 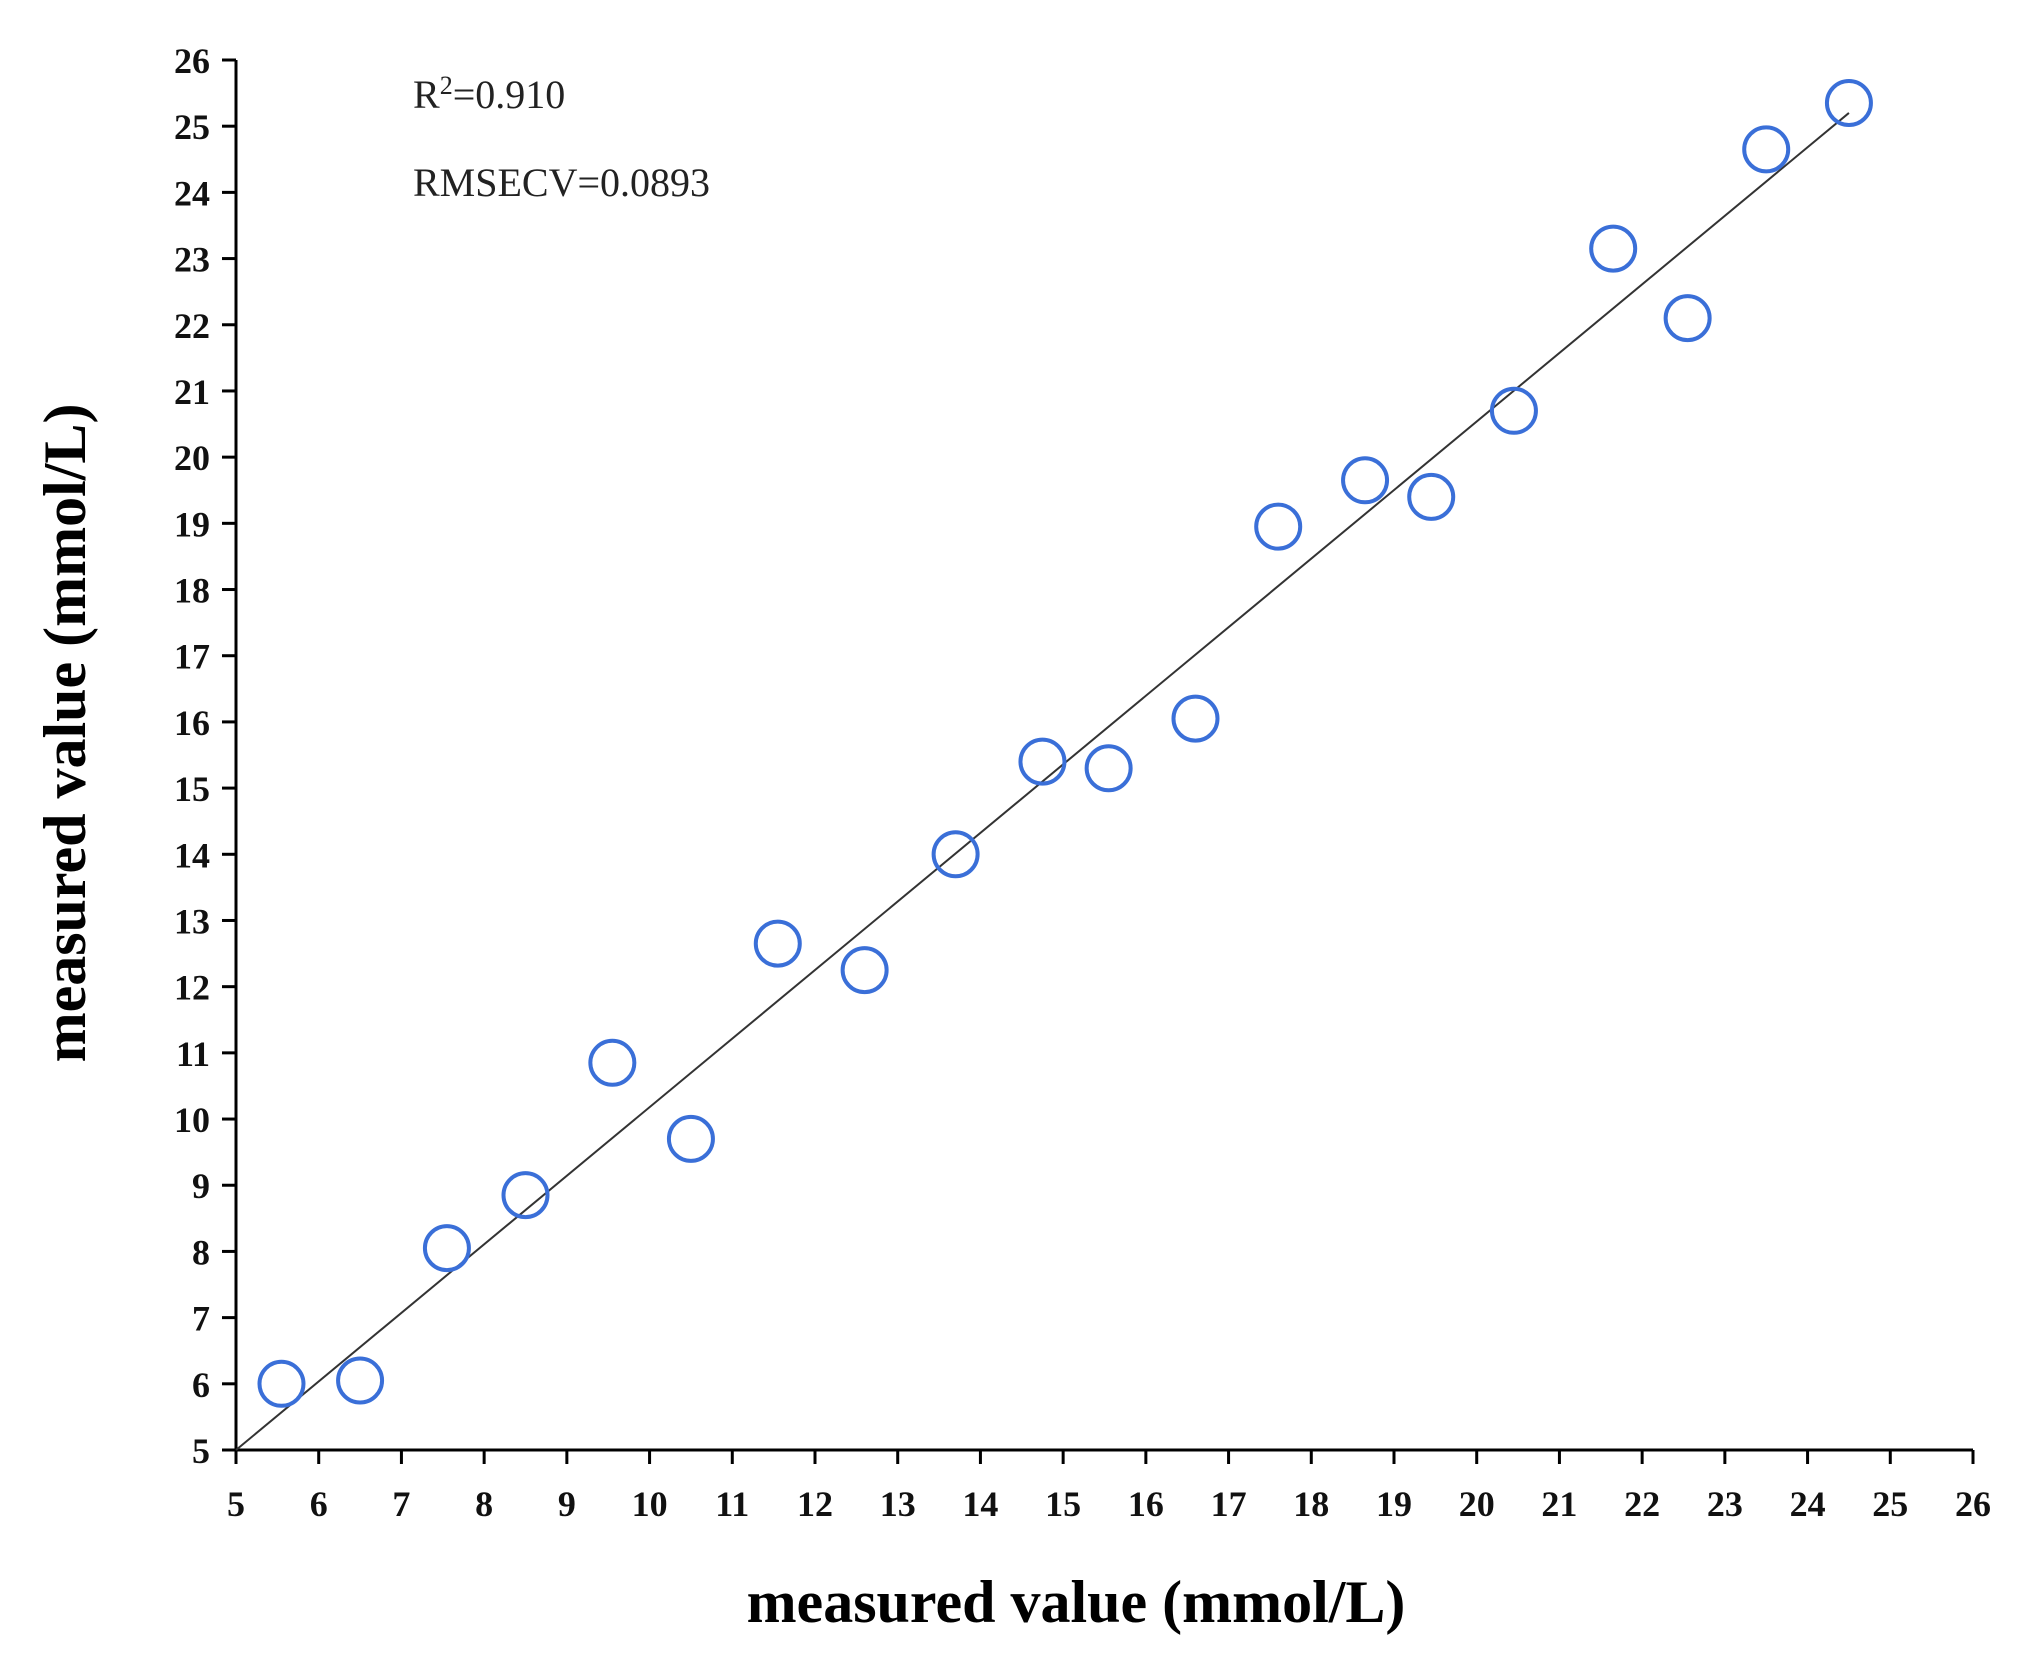 I want to click on y-tick-label: 20, so click(x=192, y=458).